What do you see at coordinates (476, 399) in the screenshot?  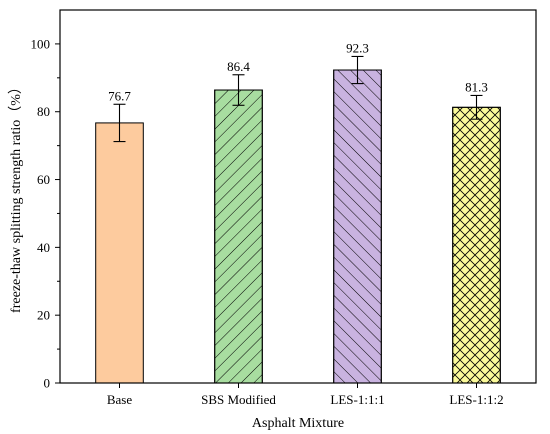 I see `x-tick-label-3: LES-1:1:2` at bounding box center [476, 399].